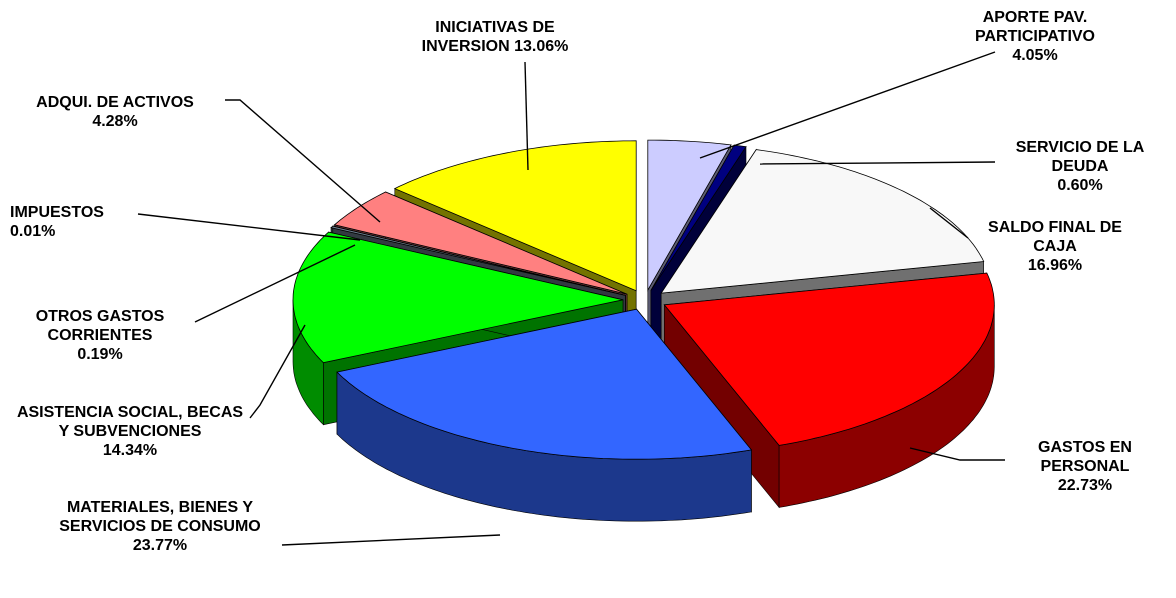 This screenshot has height=598, width=1176. I want to click on category-name: INICIATIVAS DE INVERSION, so click(488, 37).